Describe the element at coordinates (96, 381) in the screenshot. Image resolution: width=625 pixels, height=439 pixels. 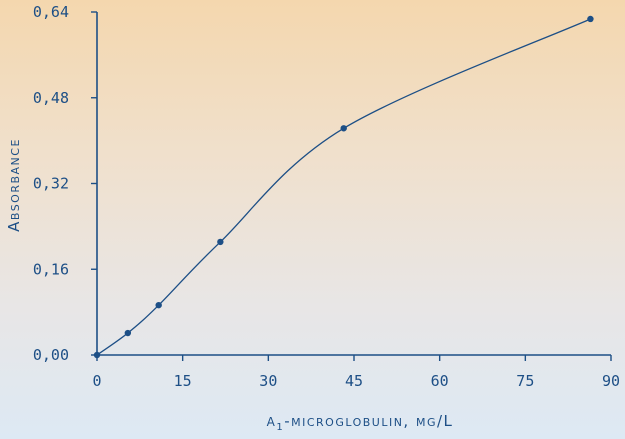
I see `x-tick-label: 0` at that location.